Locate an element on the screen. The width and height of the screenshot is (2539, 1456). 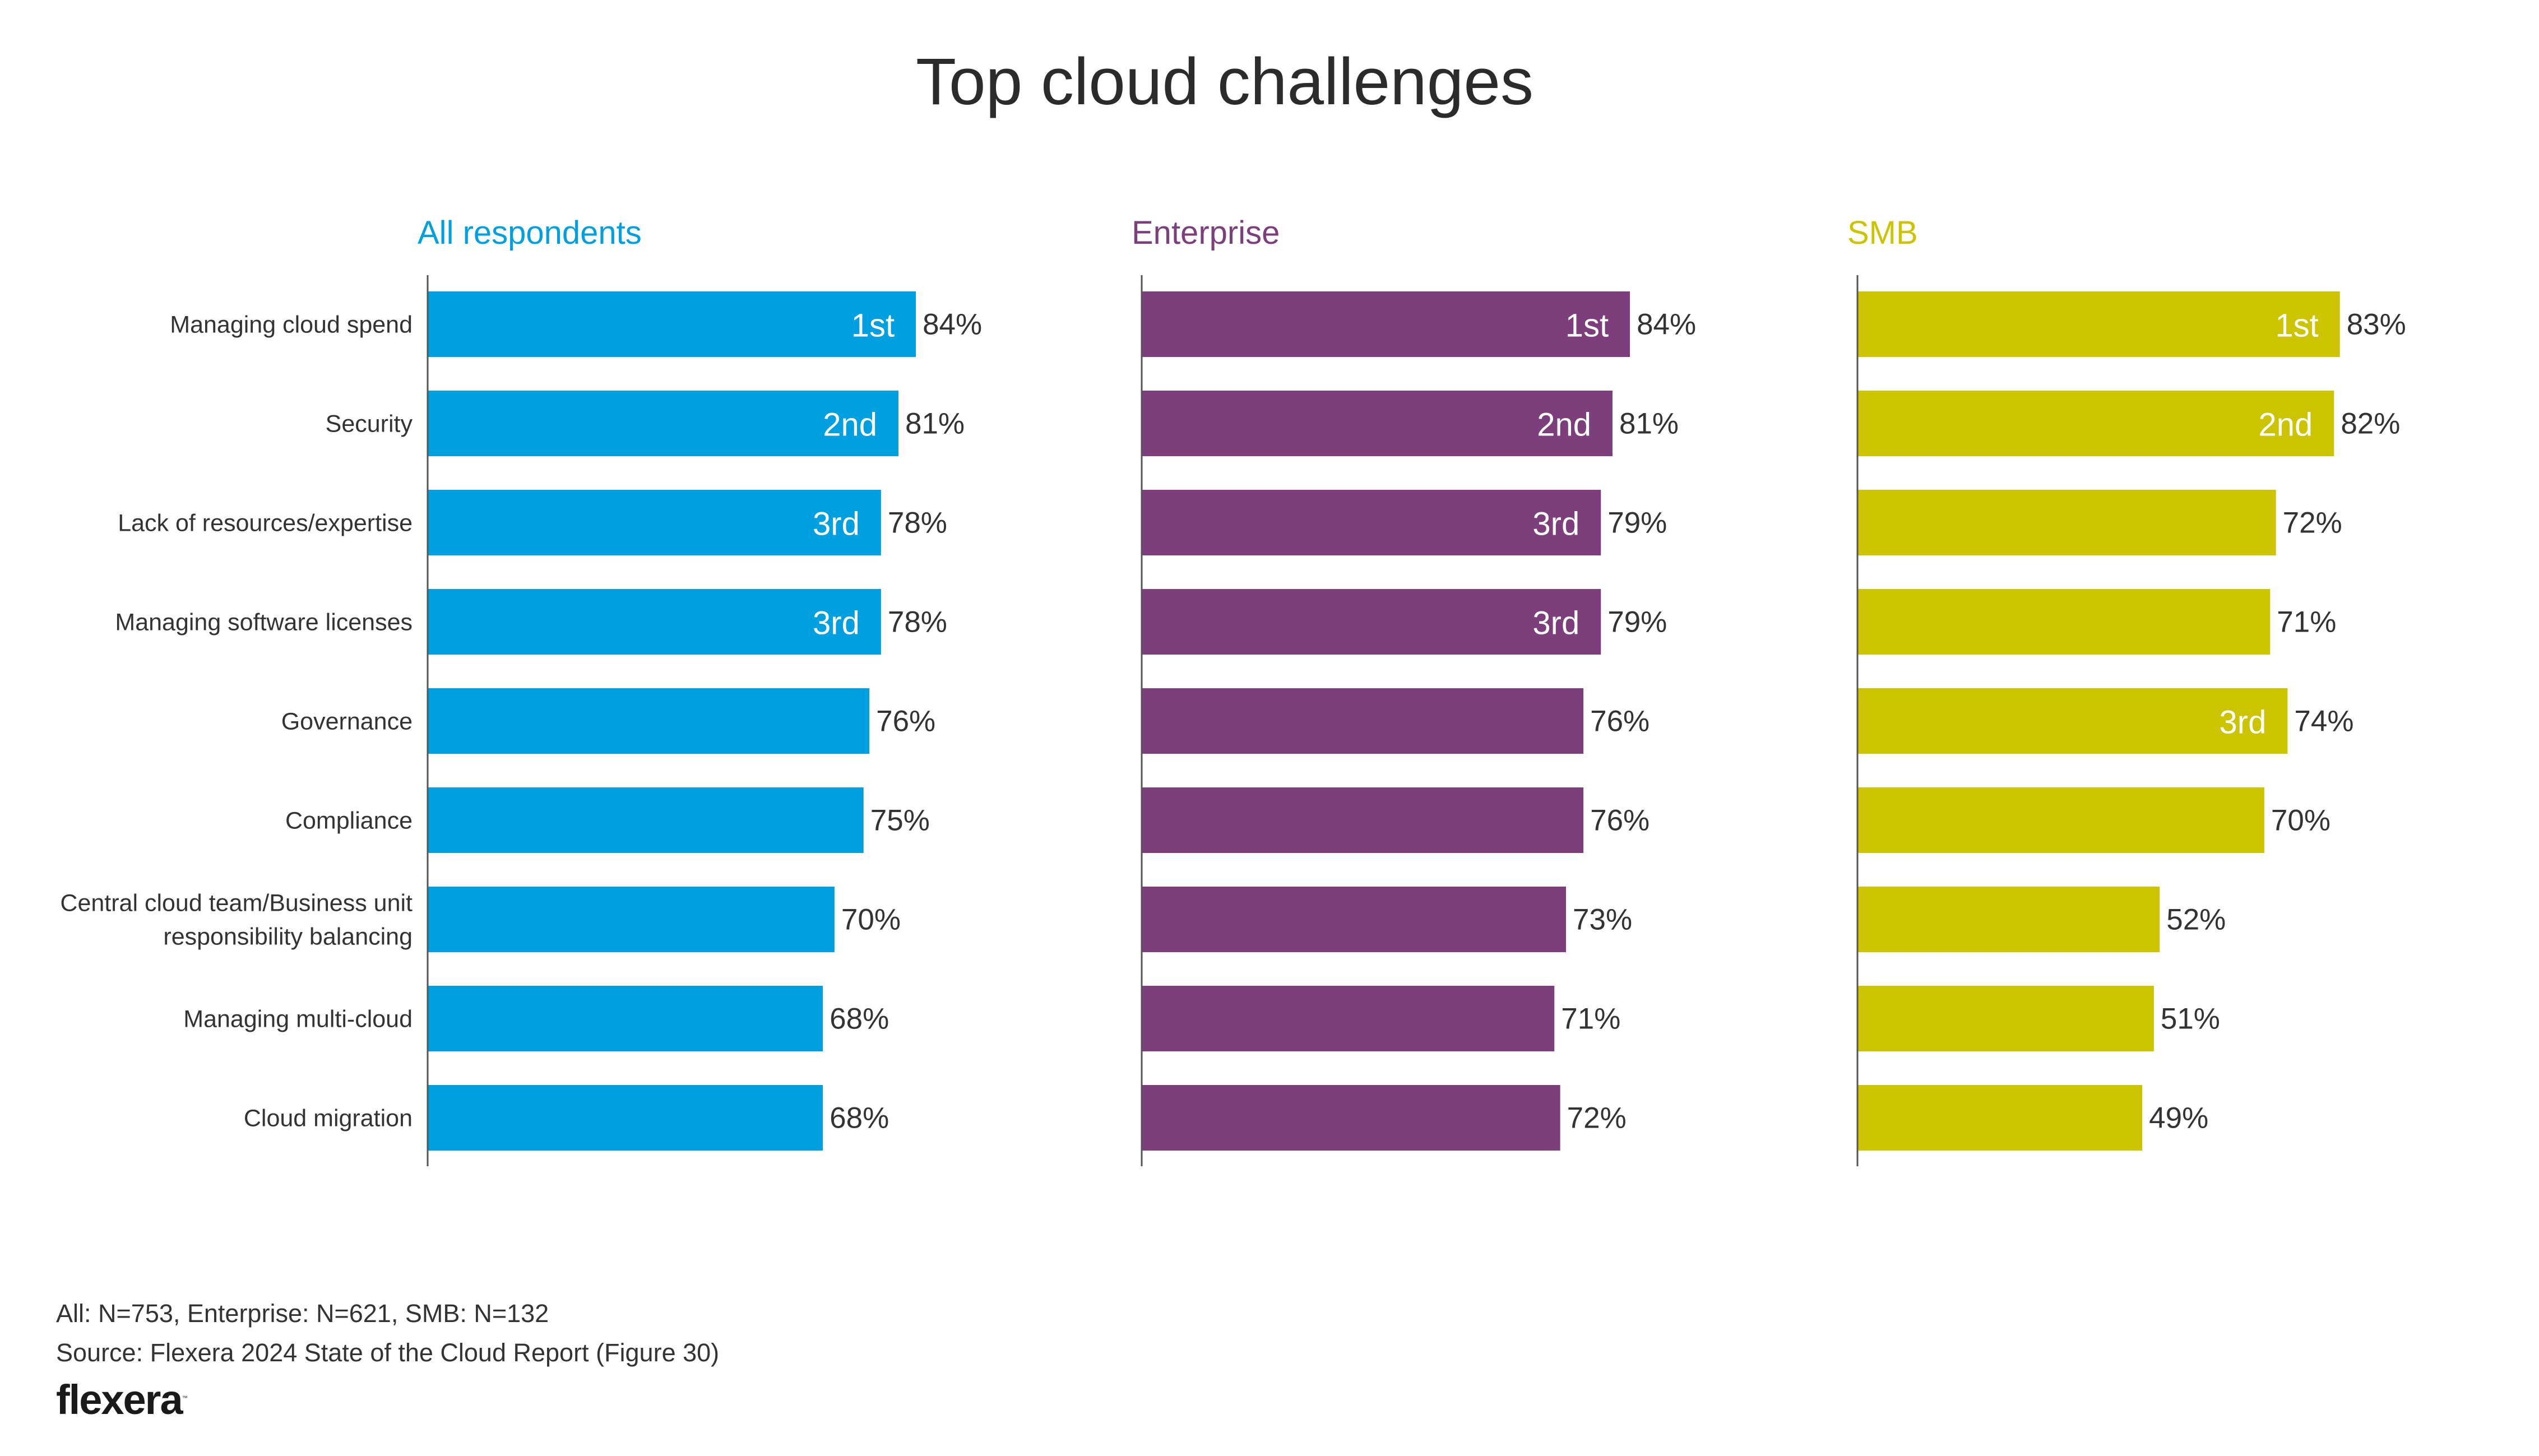
logo-text: flexera is located at coordinates (120, 1399).